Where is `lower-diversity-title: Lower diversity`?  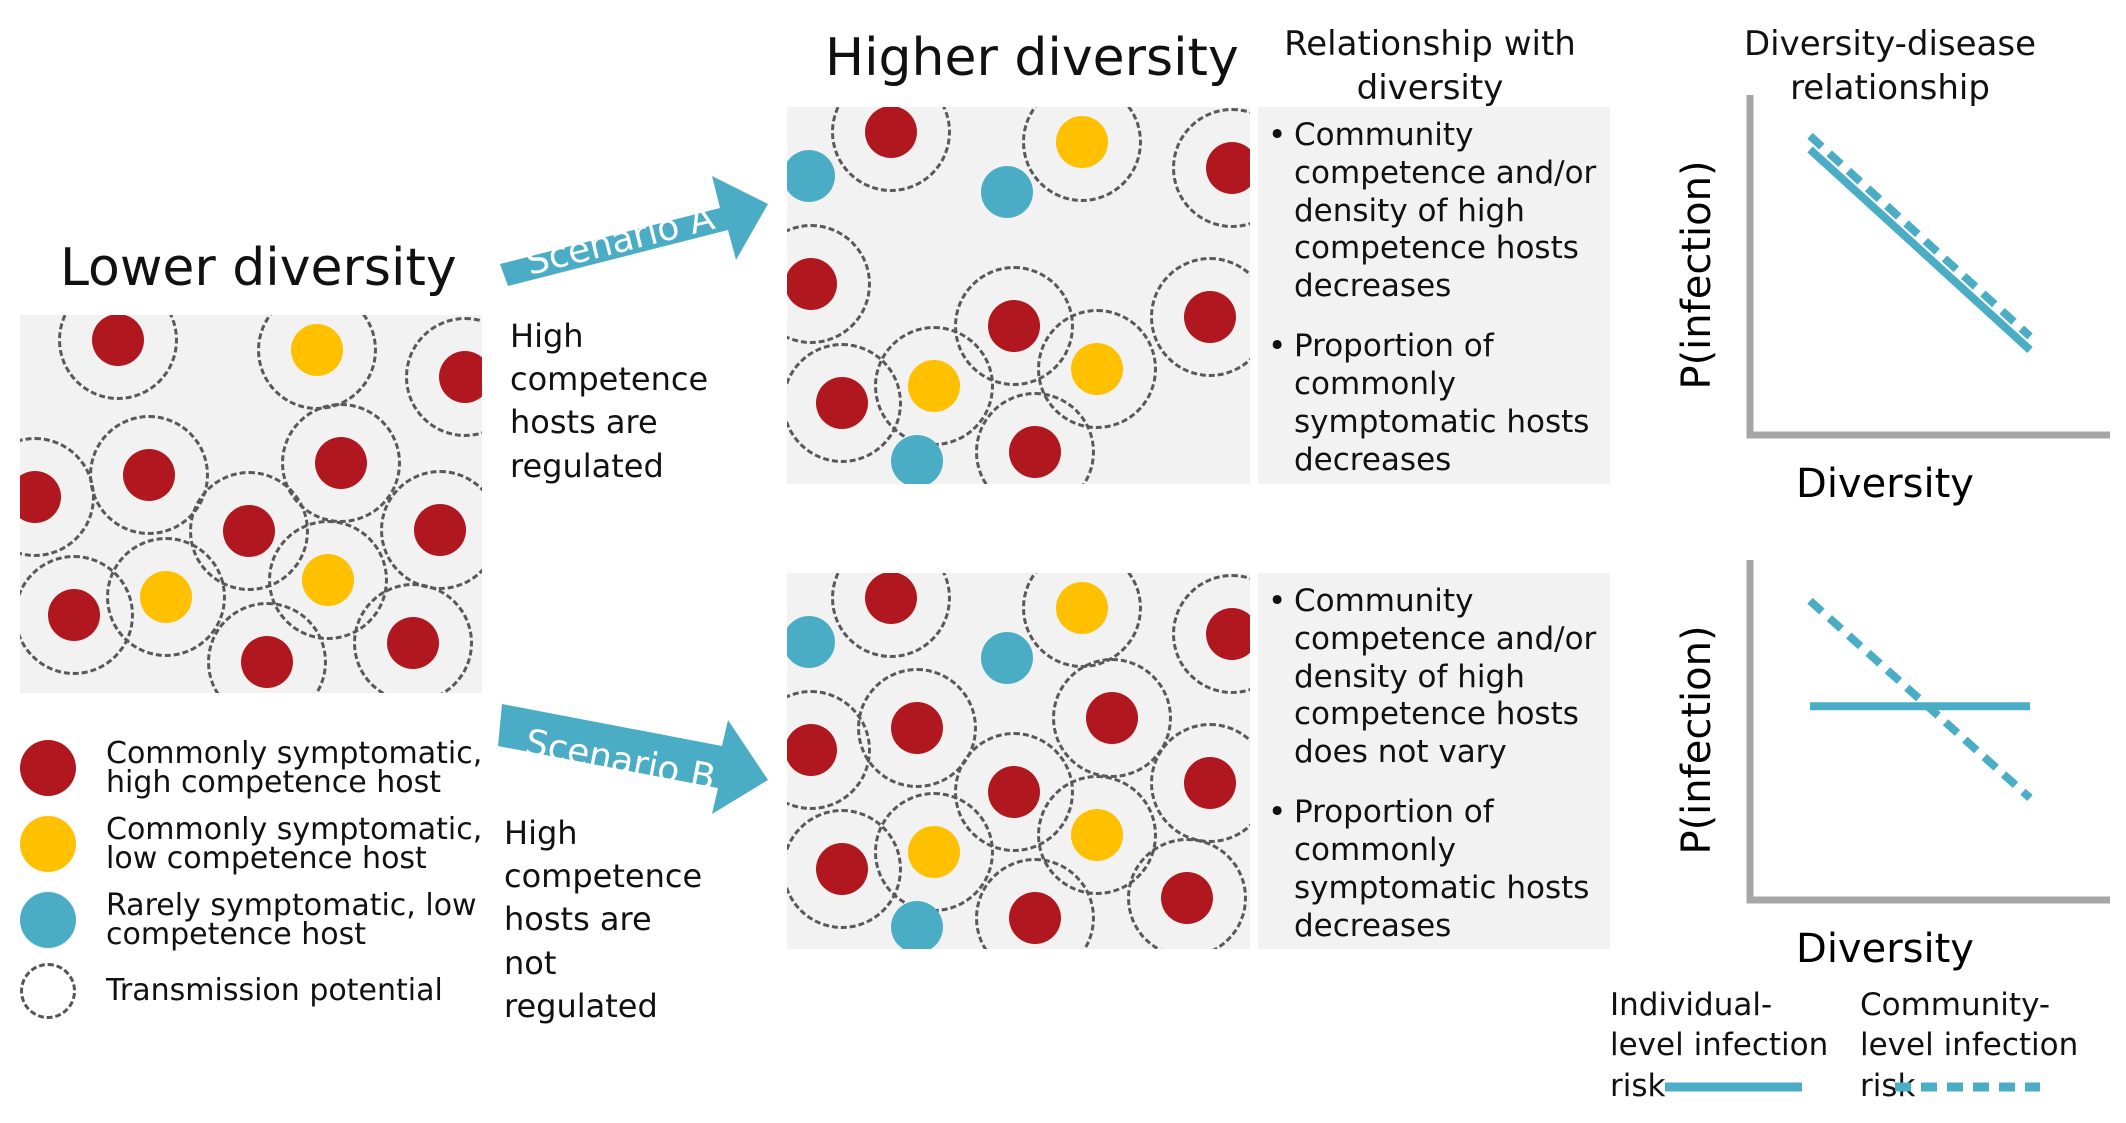 lower-diversity-title: Lower diversity is located at coordinates (258, 268).